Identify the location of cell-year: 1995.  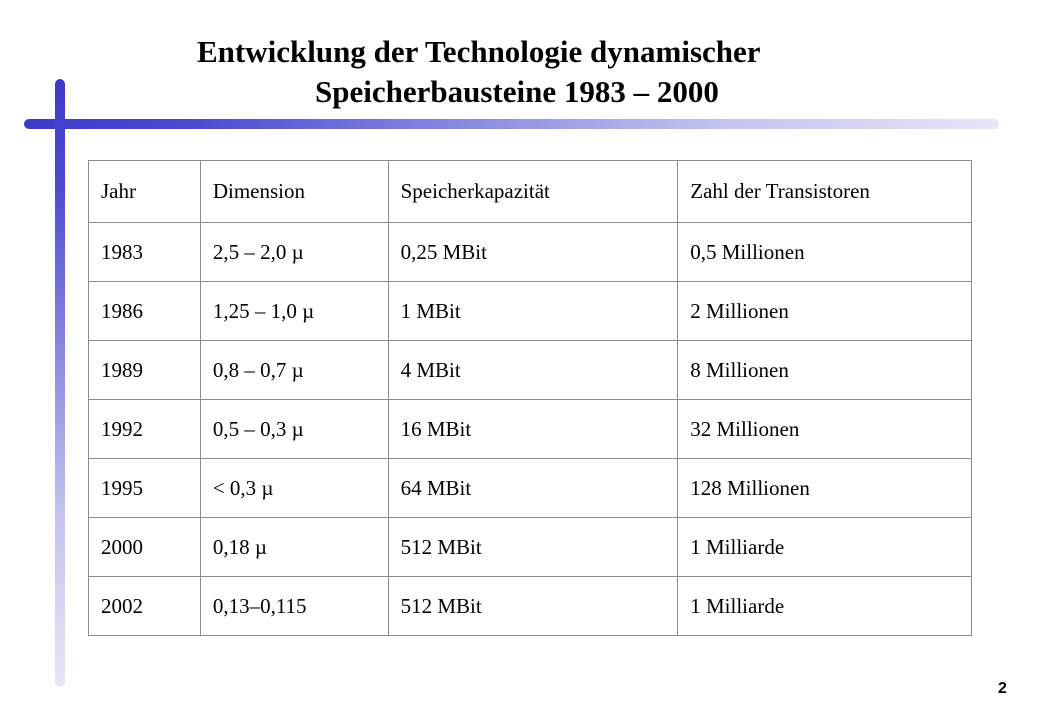
(144, 488).